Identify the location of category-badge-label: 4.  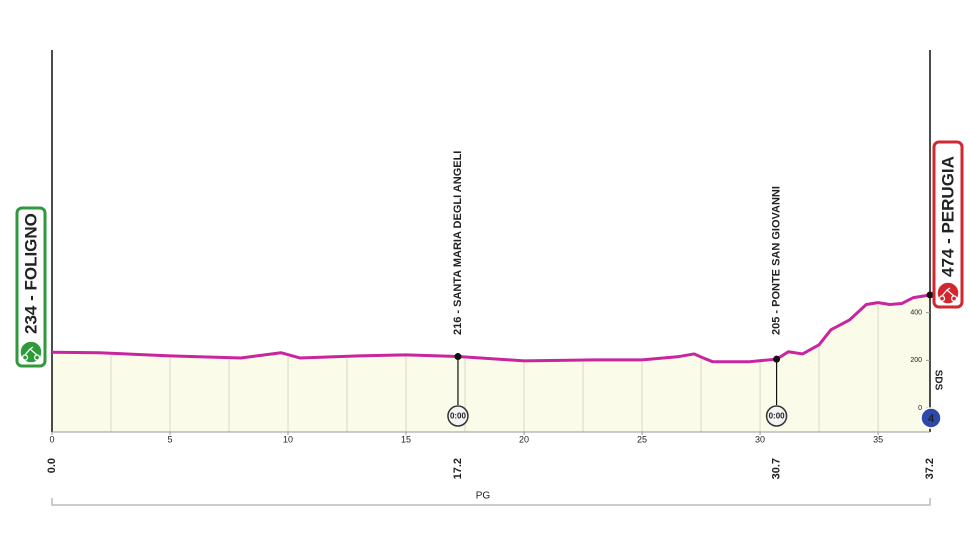
(931, 419).